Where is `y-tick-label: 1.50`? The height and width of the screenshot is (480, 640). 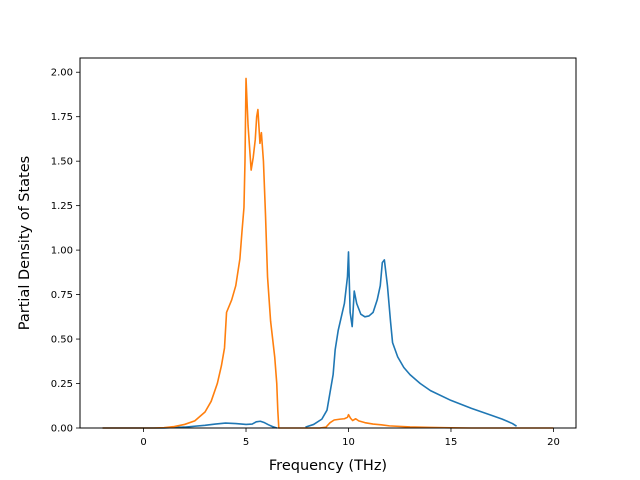 y-tick-label: 1.50 is located at coordinates (62, 162).